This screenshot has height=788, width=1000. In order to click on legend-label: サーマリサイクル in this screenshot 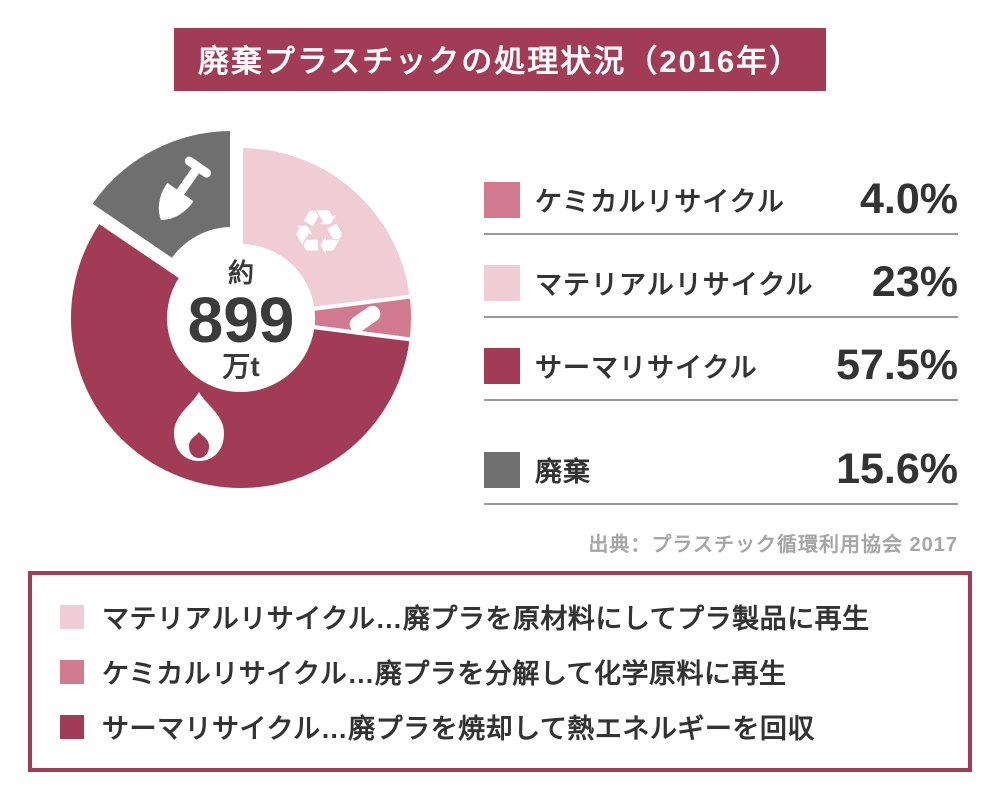, I will do `click(646, 368)`.